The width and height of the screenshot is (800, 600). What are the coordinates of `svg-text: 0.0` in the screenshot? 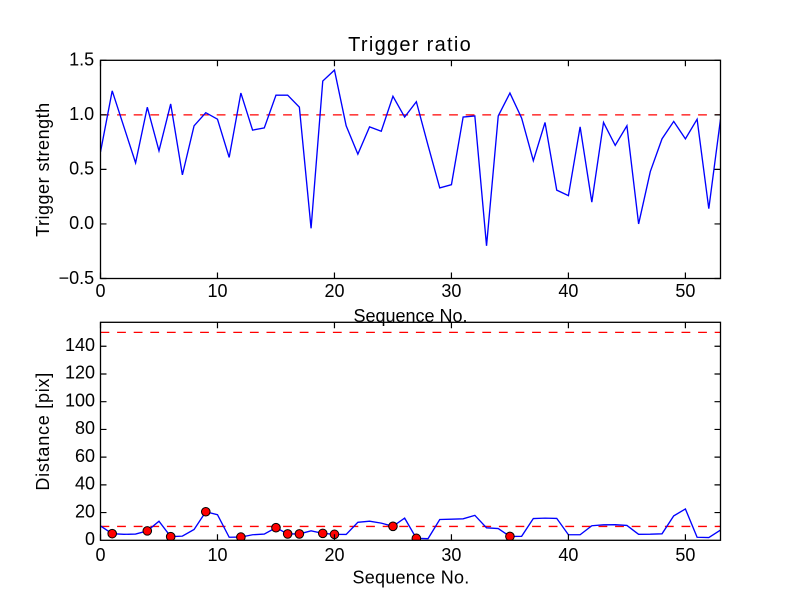 It's located at (81, 223).